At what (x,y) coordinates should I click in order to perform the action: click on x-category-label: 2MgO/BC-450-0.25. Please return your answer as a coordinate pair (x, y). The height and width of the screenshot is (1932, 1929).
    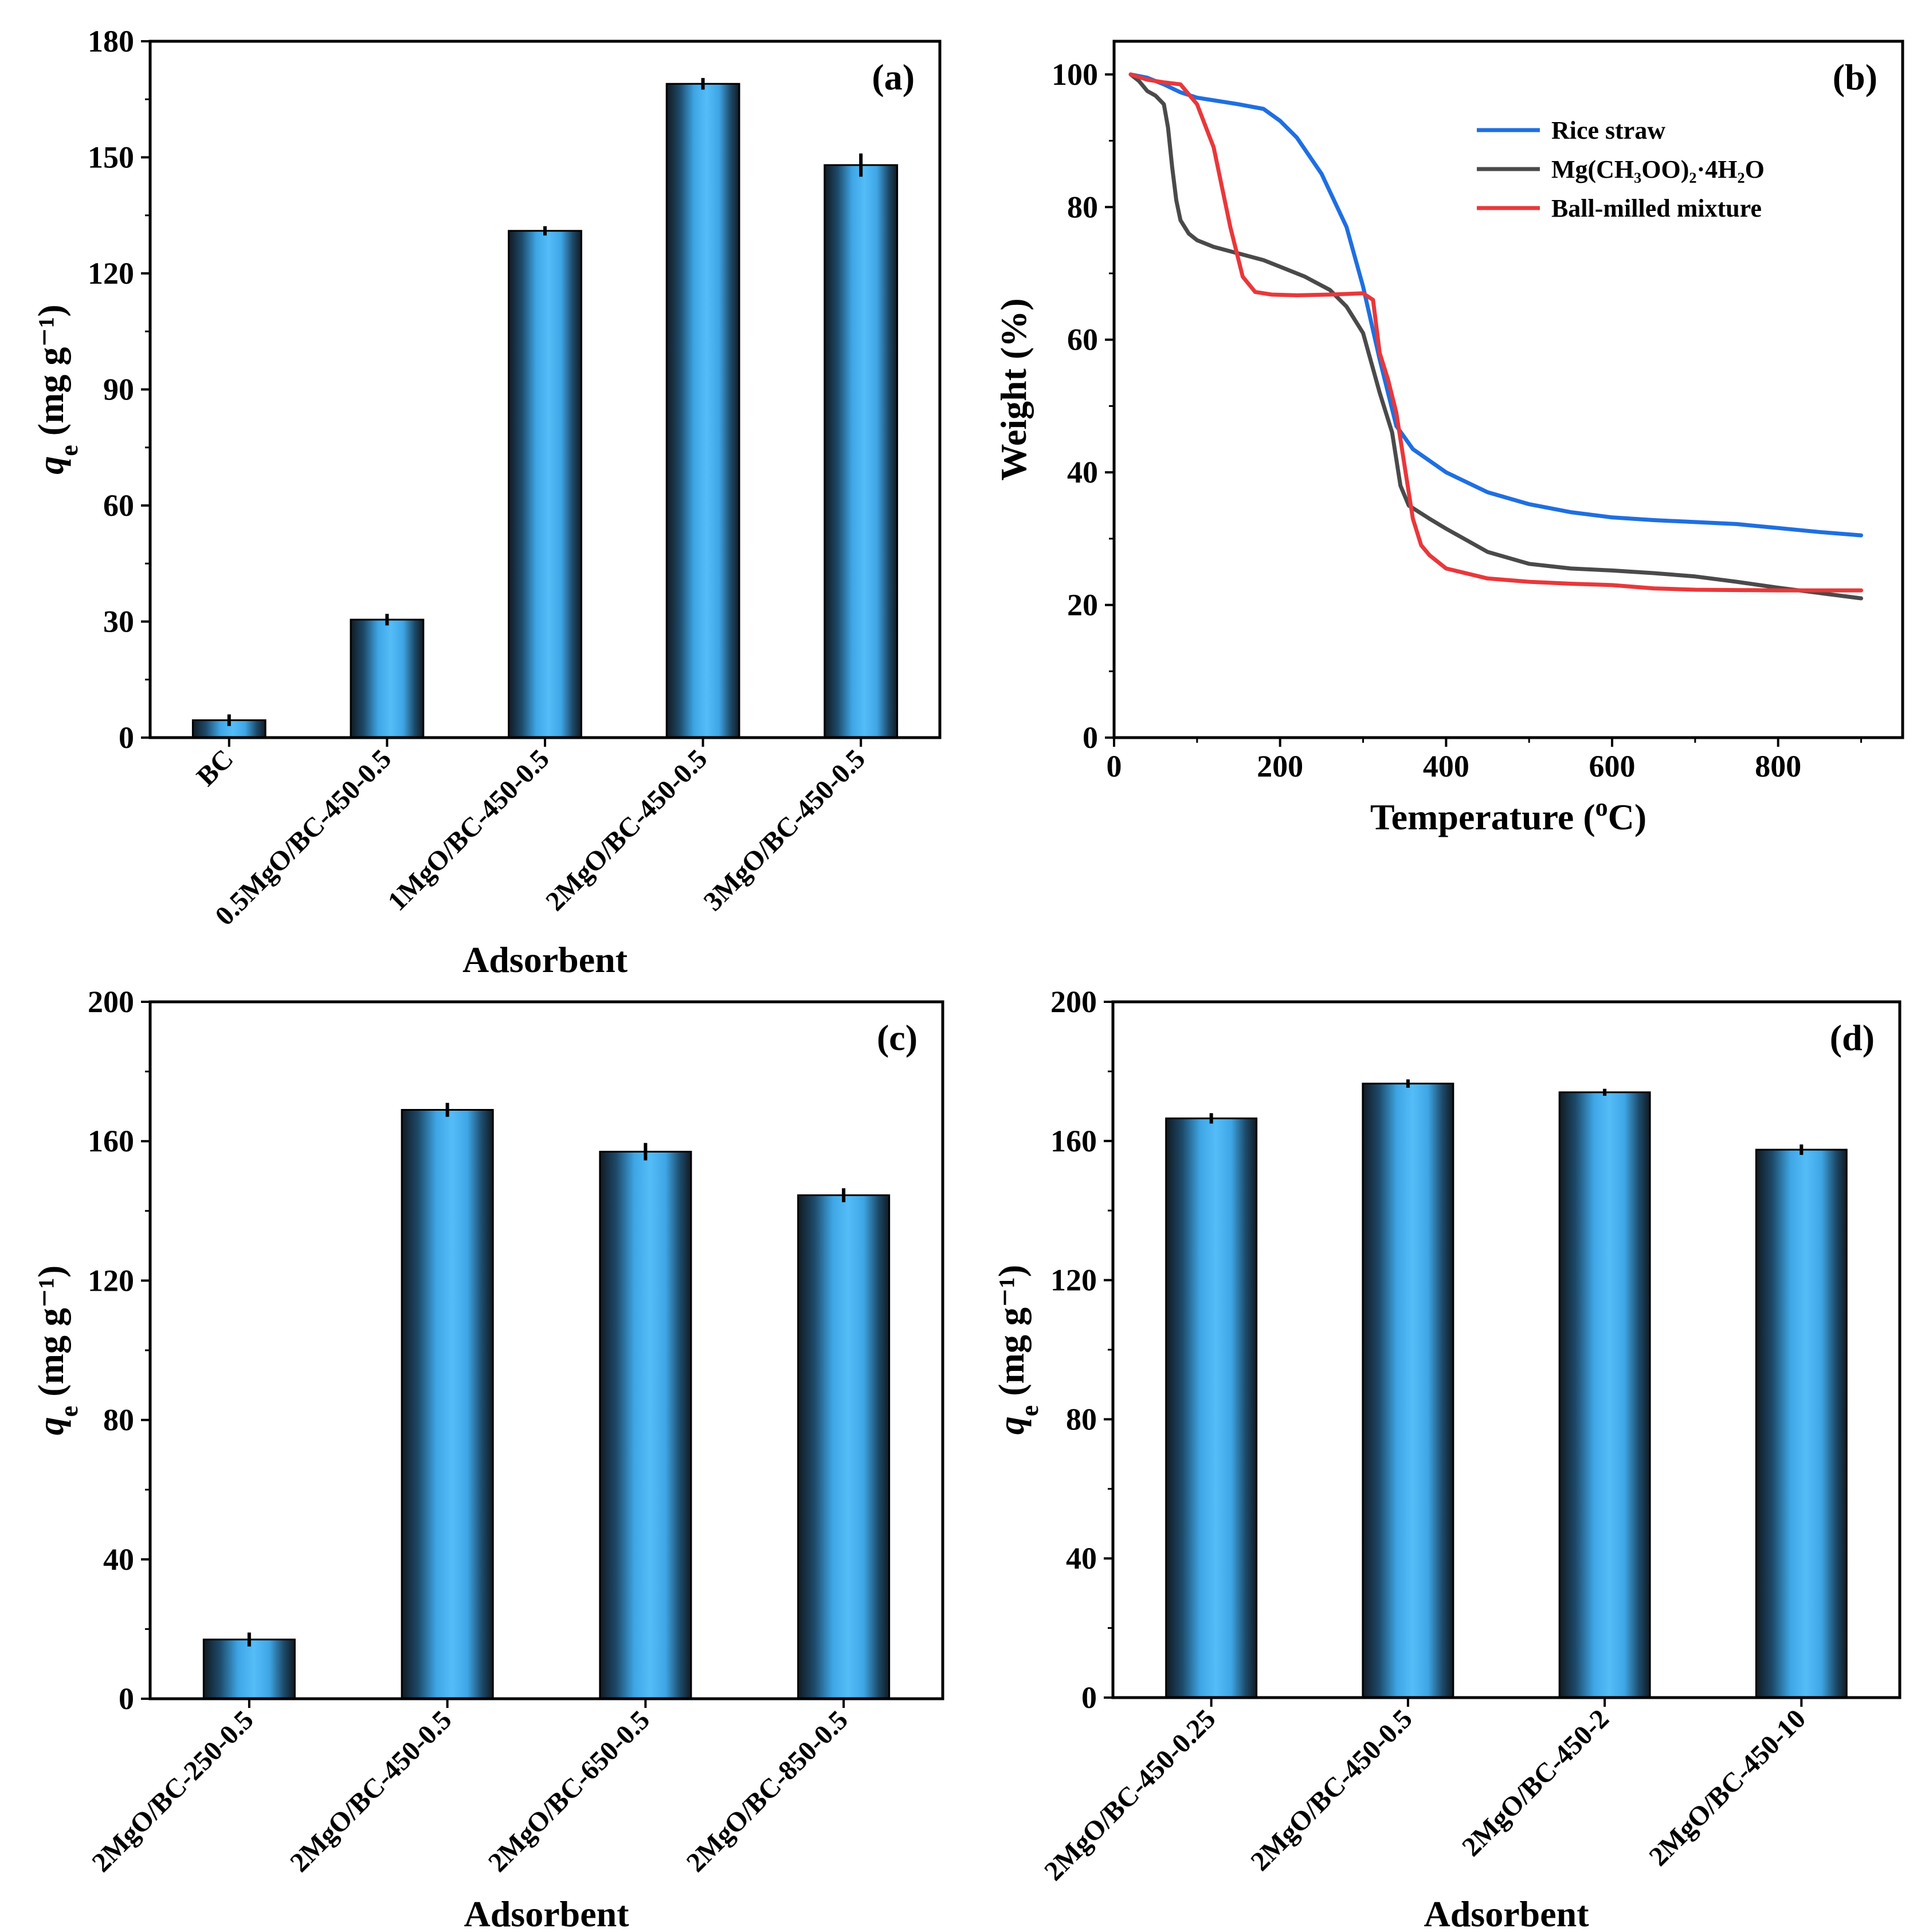
    Looking at the image, I should click on (1129, 1795).